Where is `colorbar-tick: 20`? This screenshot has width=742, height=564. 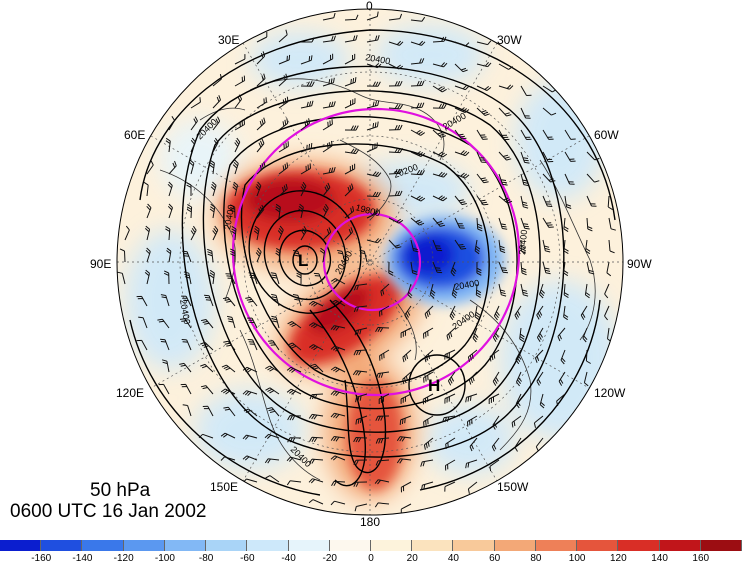 colorbar-tick: 20 is located at coordinates (412, 558).